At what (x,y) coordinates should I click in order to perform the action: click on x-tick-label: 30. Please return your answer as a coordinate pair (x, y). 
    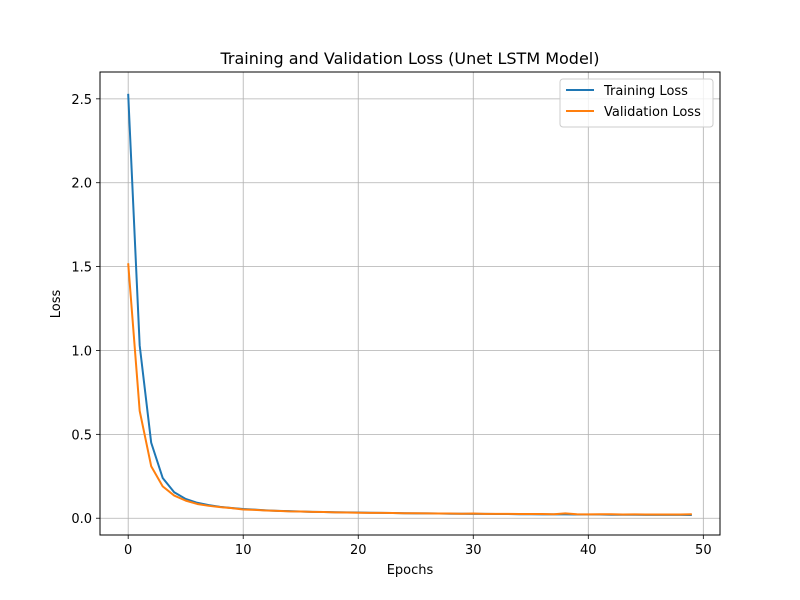
    Looking at the image, I should click on (473, 550).